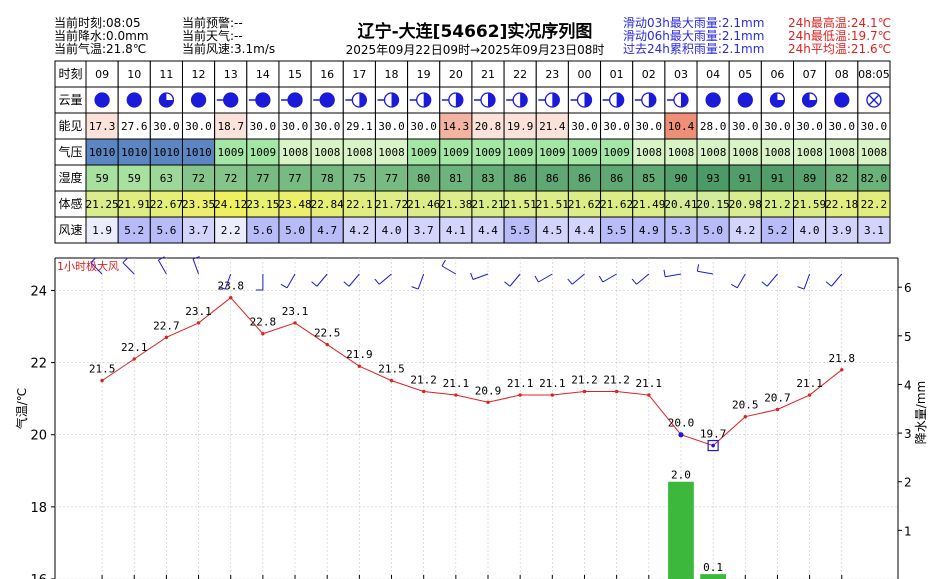 The height and width of the screenshot is (579, 933). Describe the element at coordinates (648, 204) in the screenshot. I see `feels_like-value: 21.49` at that location.